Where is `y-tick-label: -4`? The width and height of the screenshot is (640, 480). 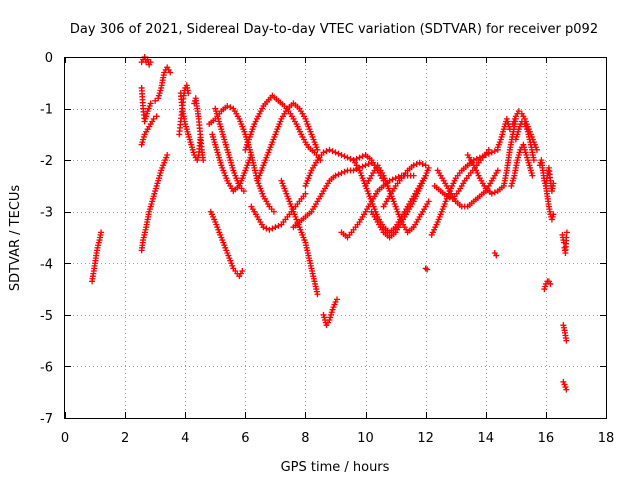 y-tick-label: -4 is located at coordinates (46, 264).